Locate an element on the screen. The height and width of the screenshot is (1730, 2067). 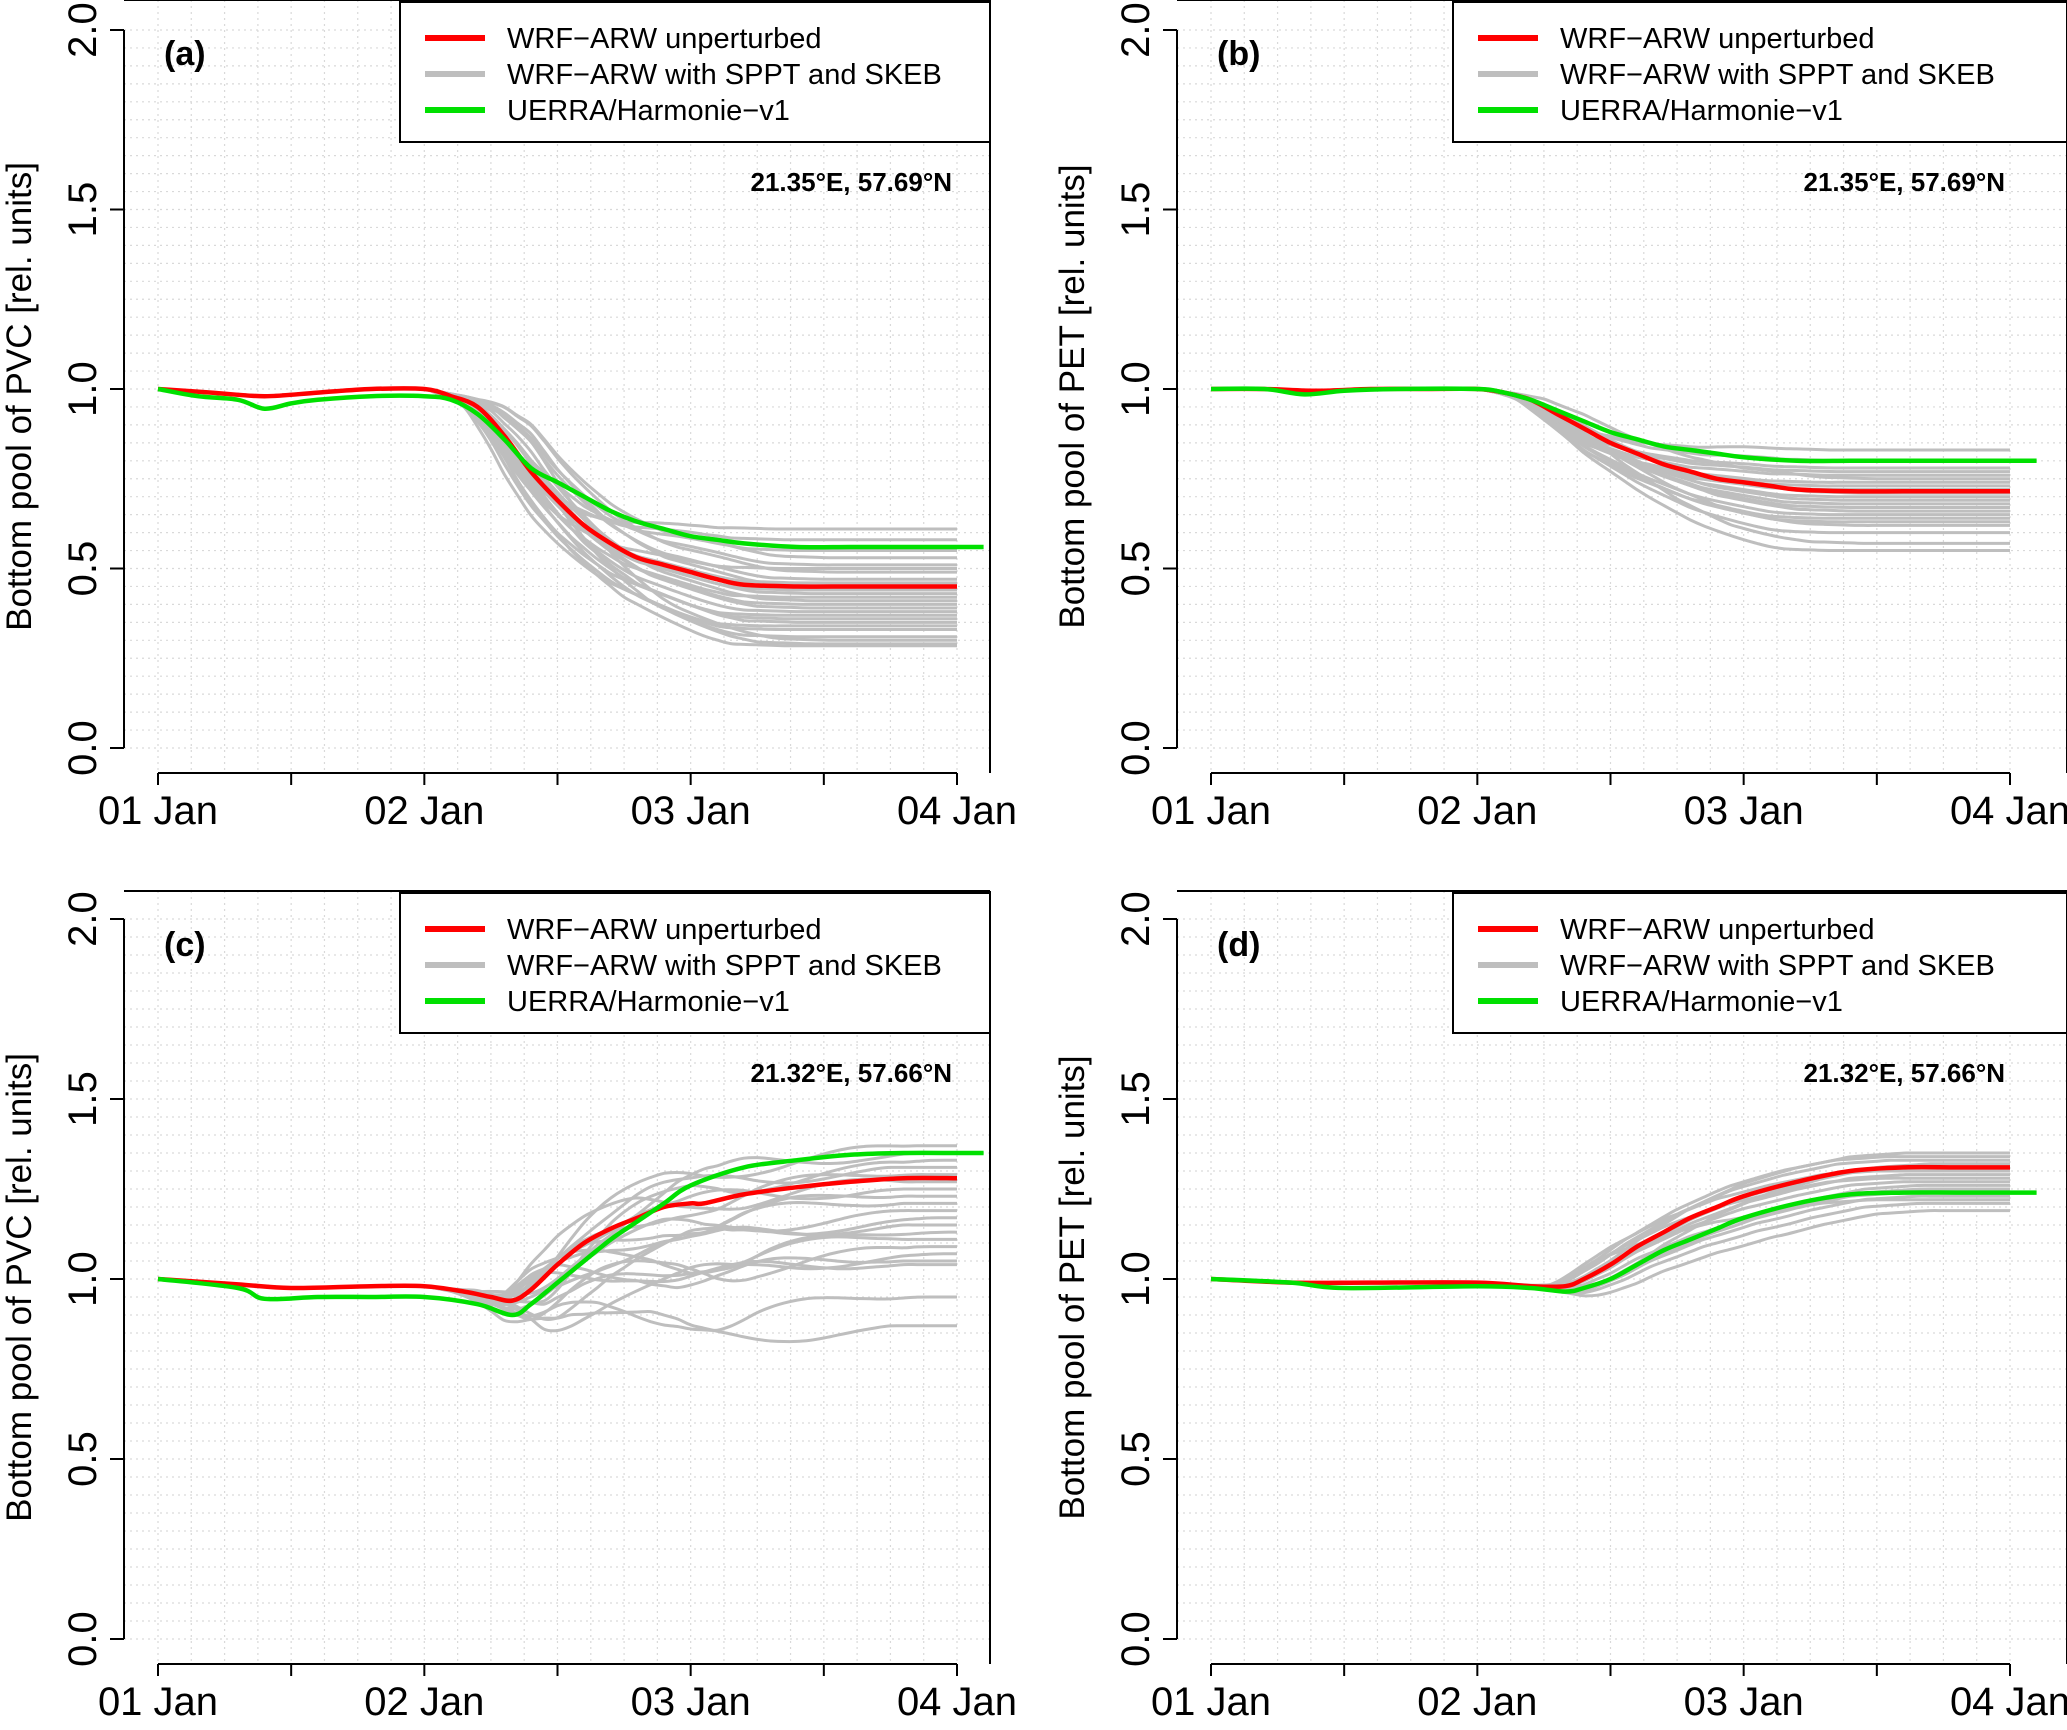
panel-label: (b) is located at coordinates (1238, 54).